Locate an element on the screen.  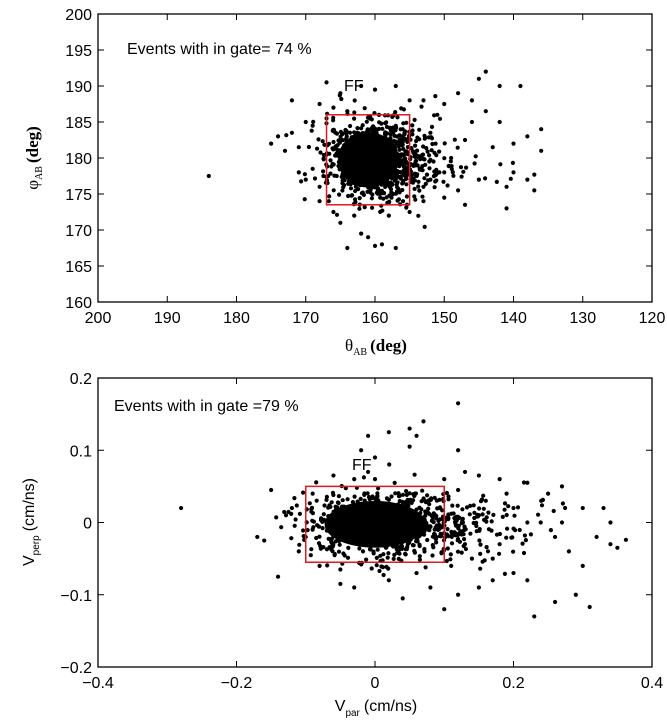
x-tick-label: 0 is located at coordinates (375, 683).